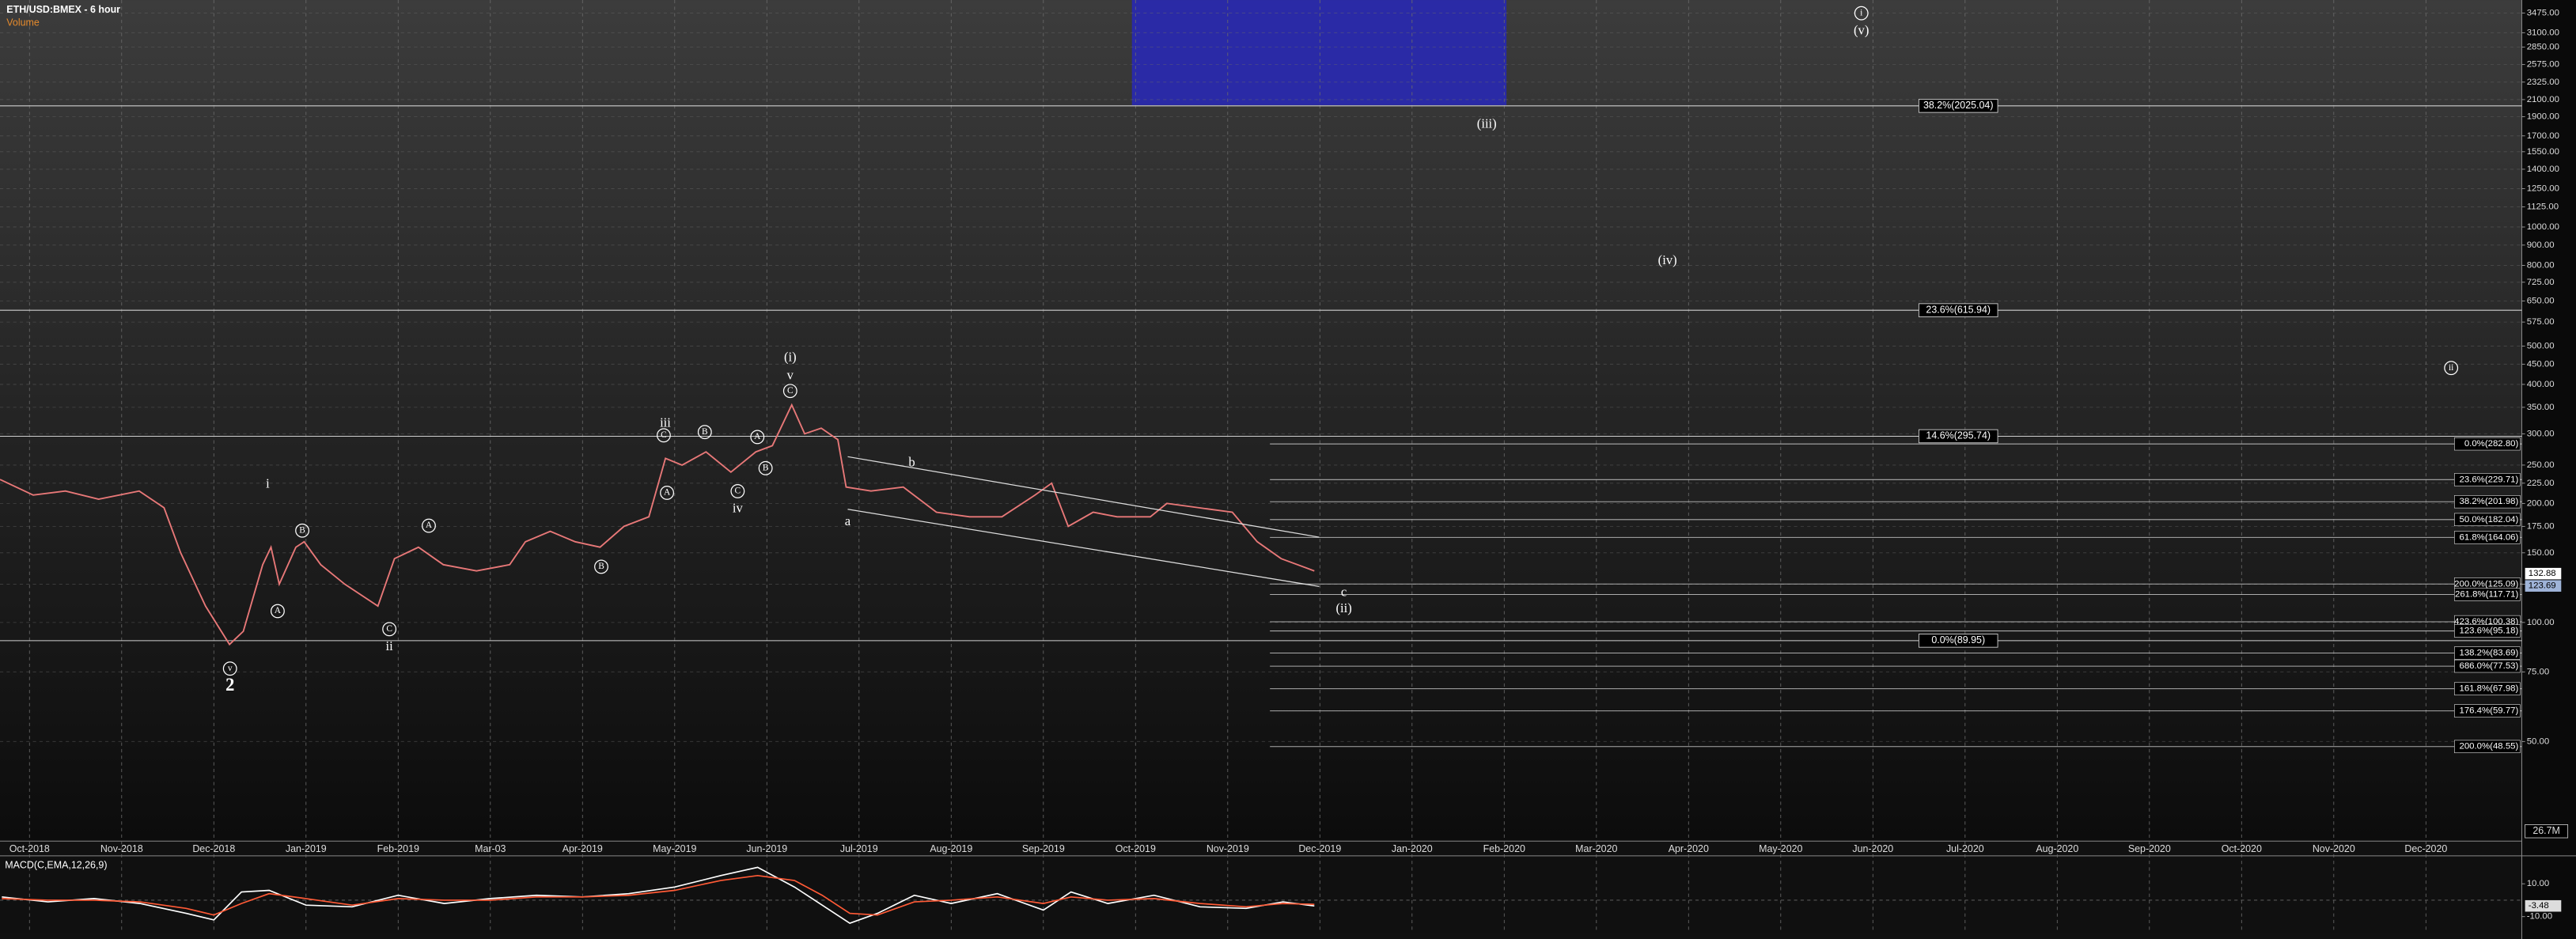  I want to click on fib-projection-label: 50.0%(182.04), so click(2488, 519).